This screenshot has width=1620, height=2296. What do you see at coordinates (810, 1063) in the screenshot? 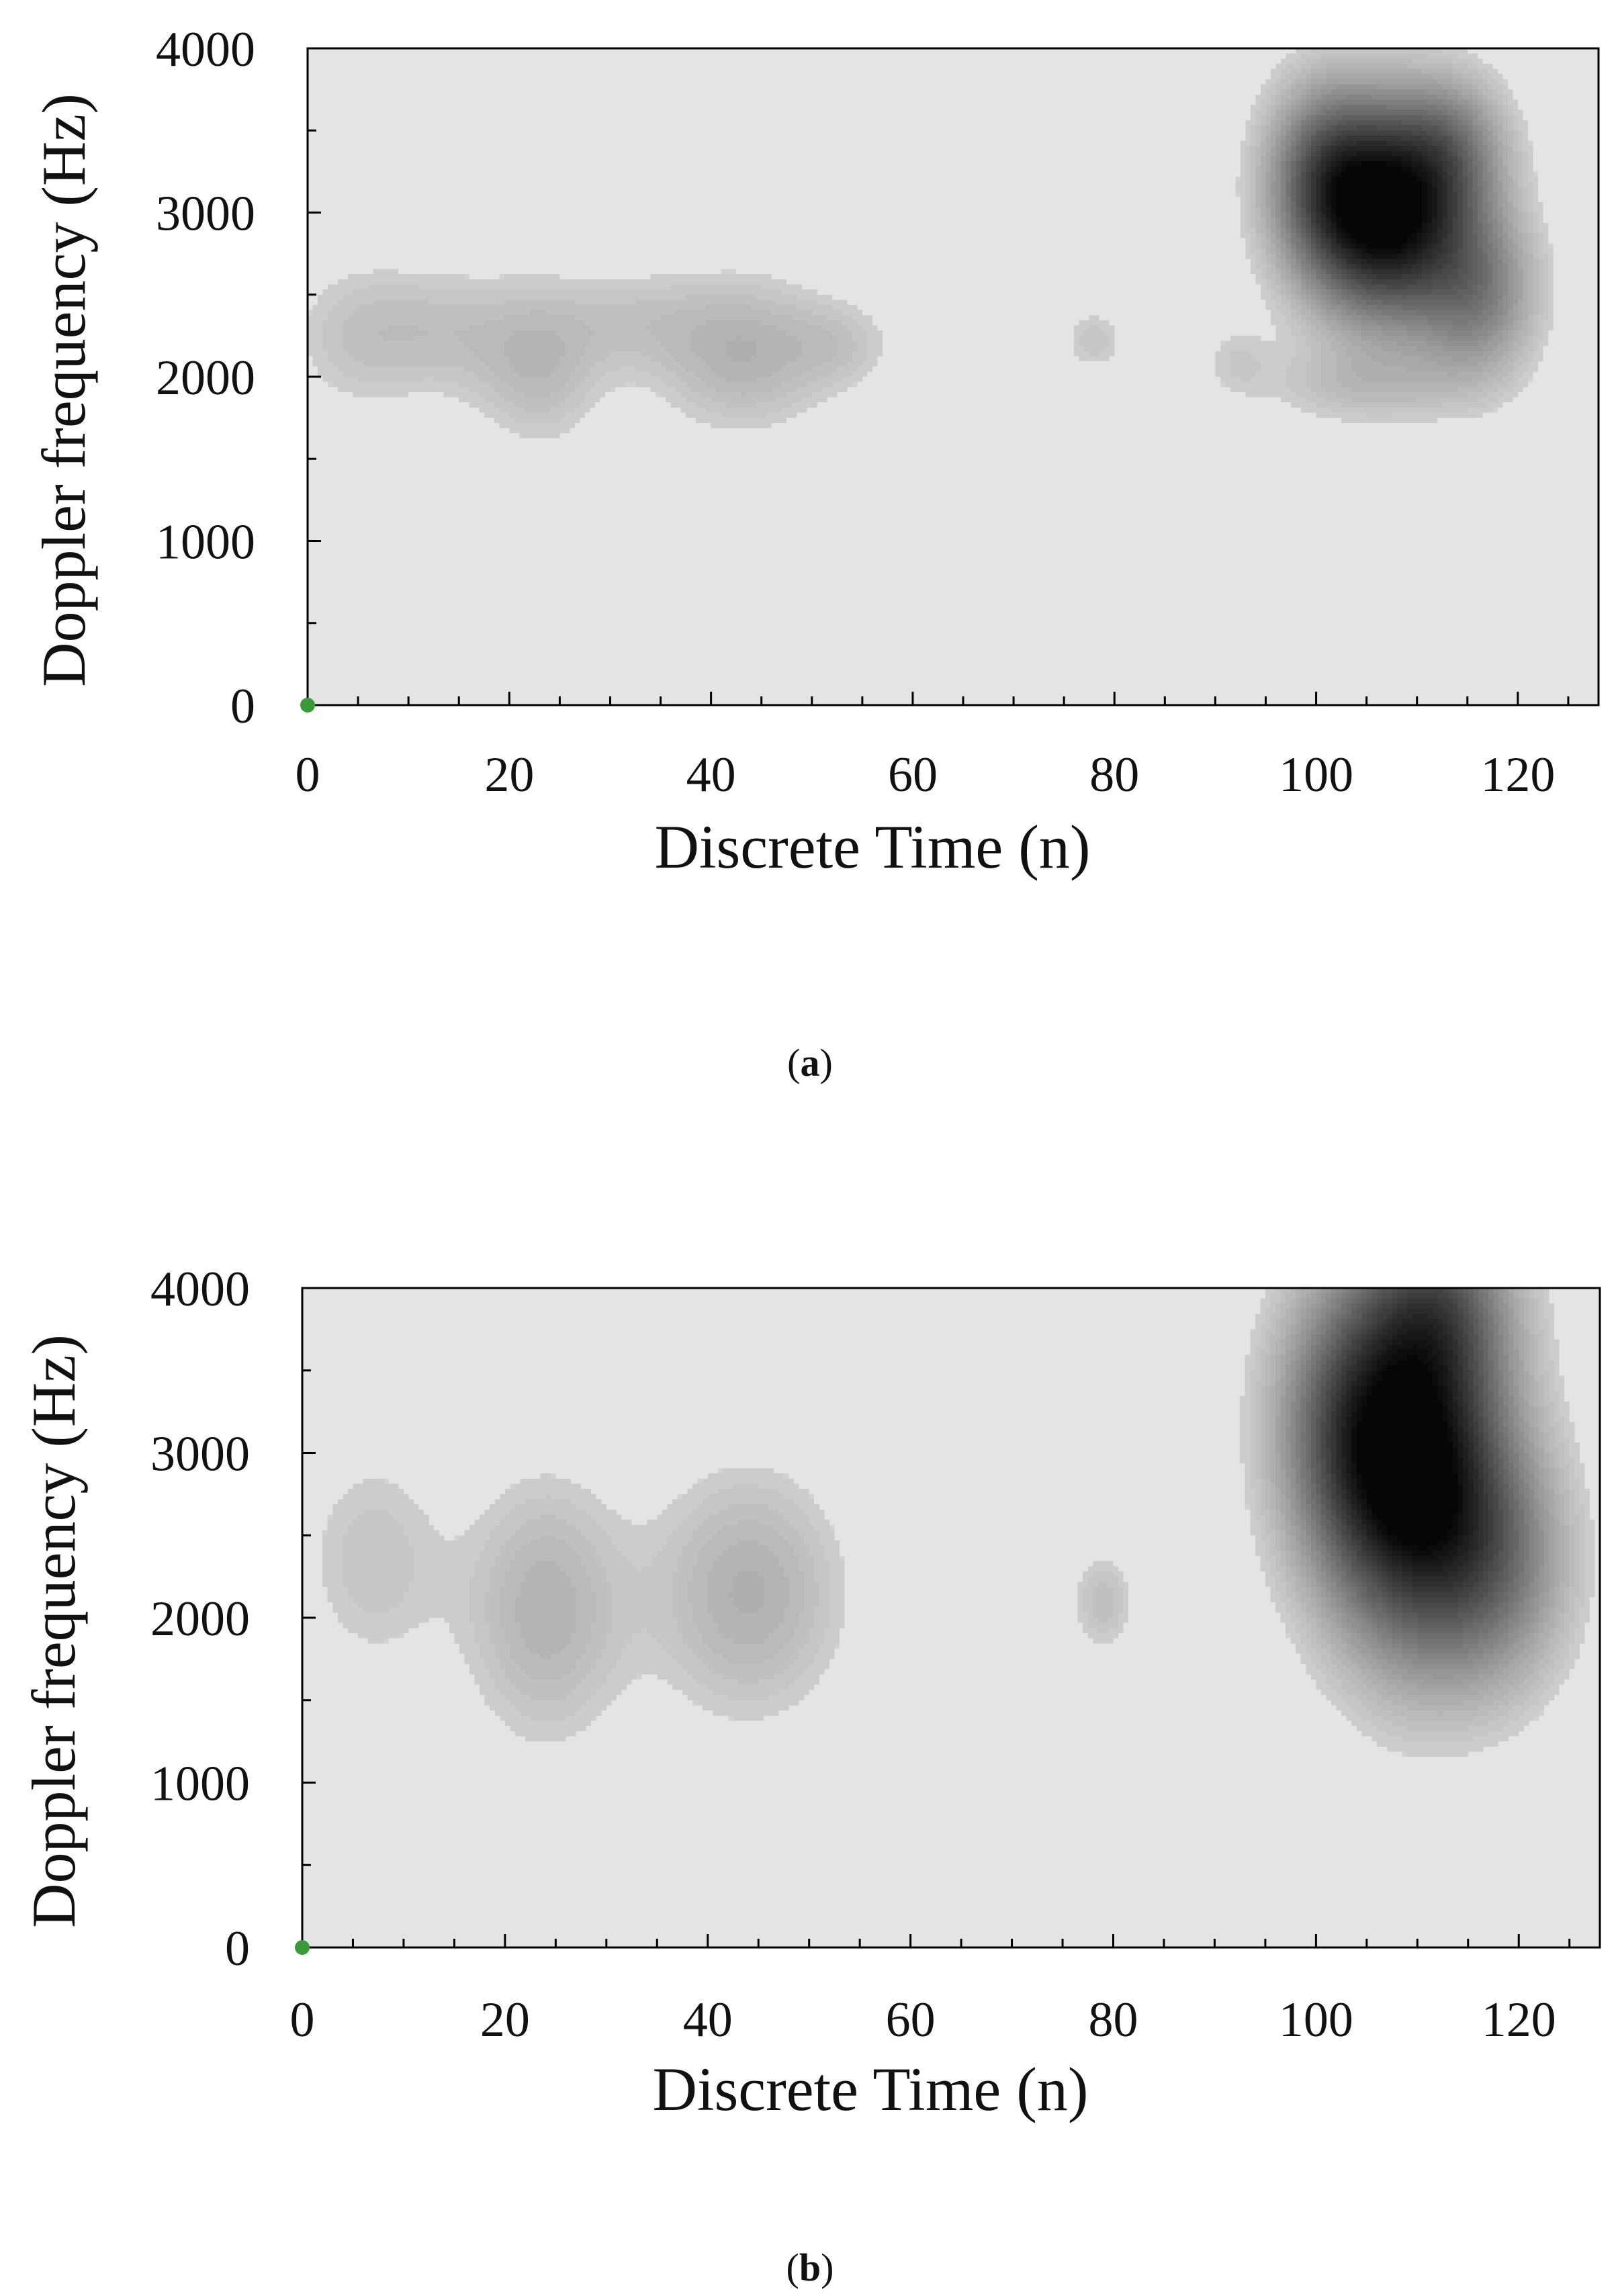
I see `panel-caption: (a)` at bounding box center [810, 1063].